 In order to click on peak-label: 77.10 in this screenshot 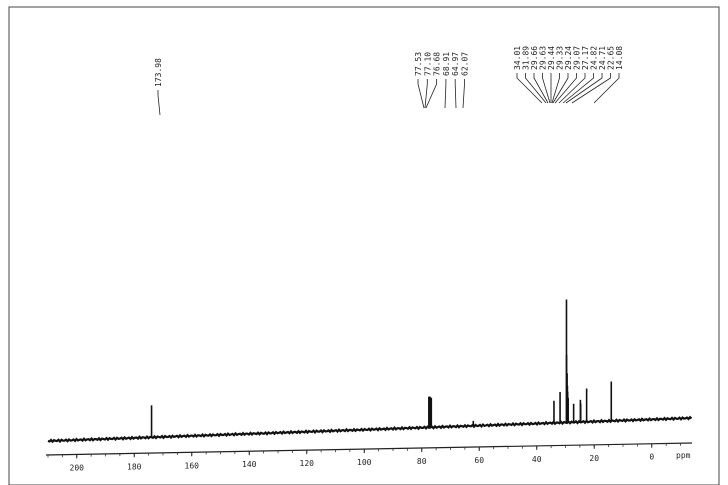, I will do `click(427, 64)`.